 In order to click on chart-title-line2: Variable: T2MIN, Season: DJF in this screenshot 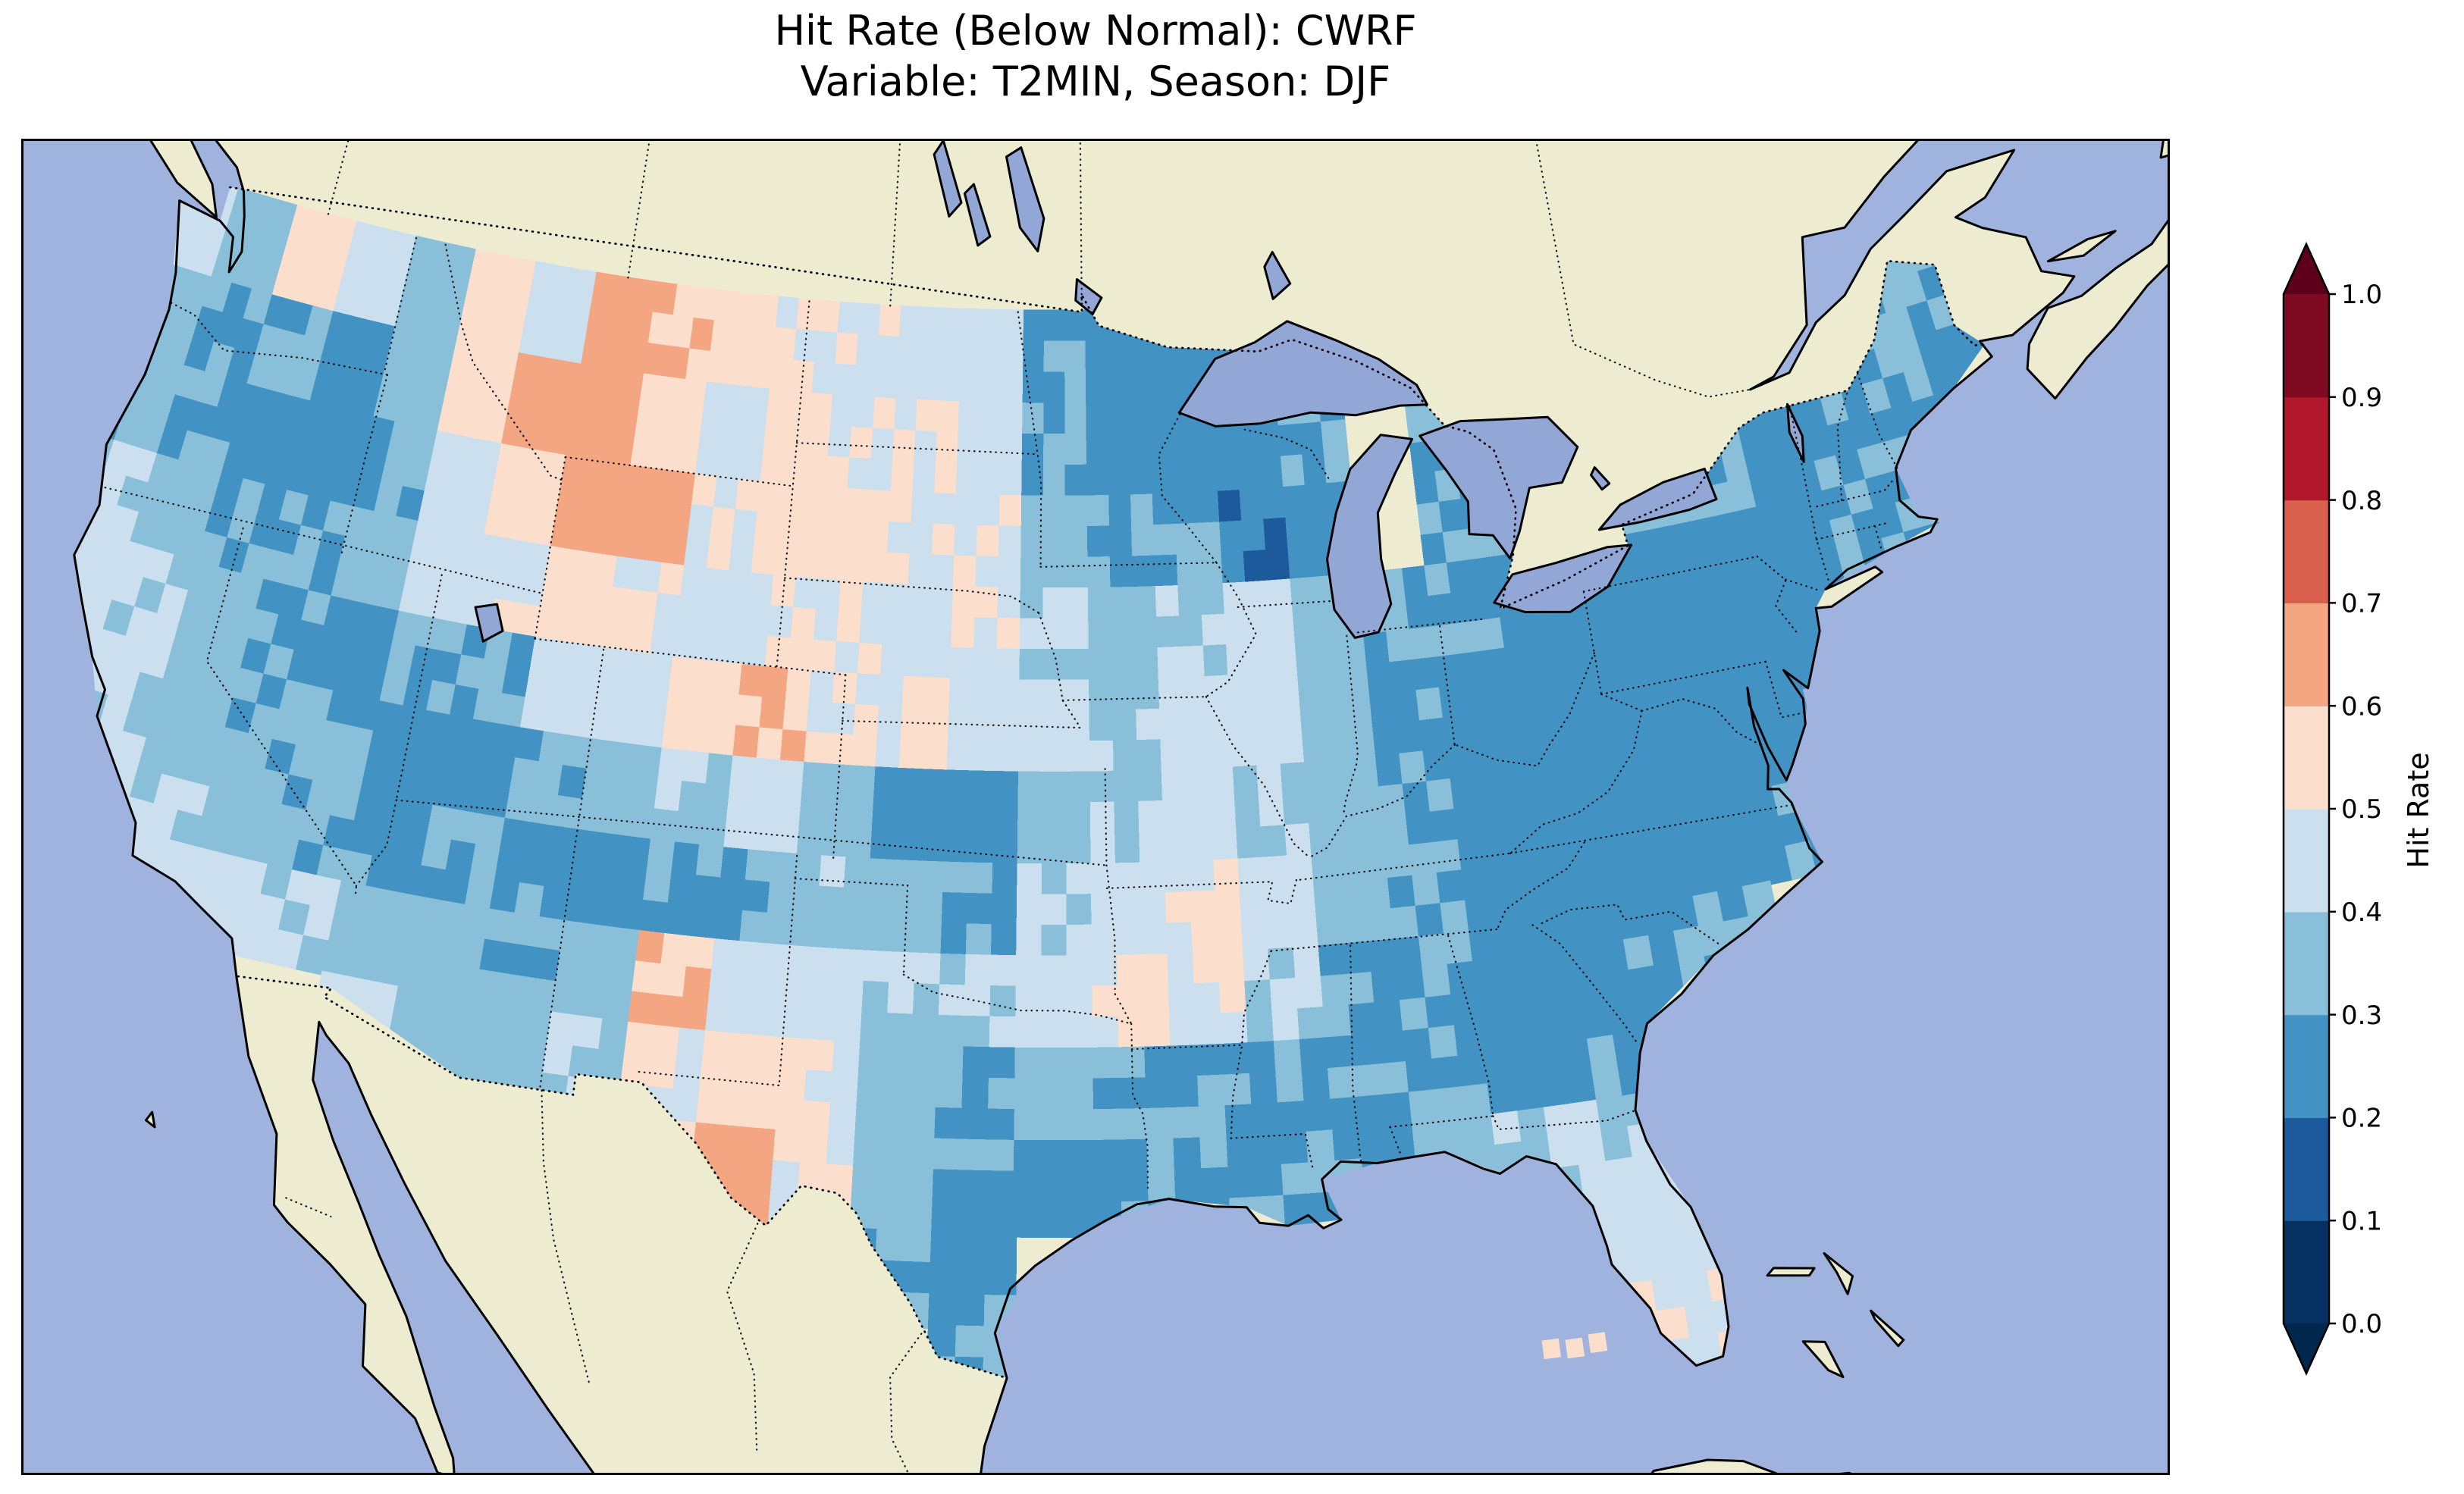, I will do `click(1096, 81)`.